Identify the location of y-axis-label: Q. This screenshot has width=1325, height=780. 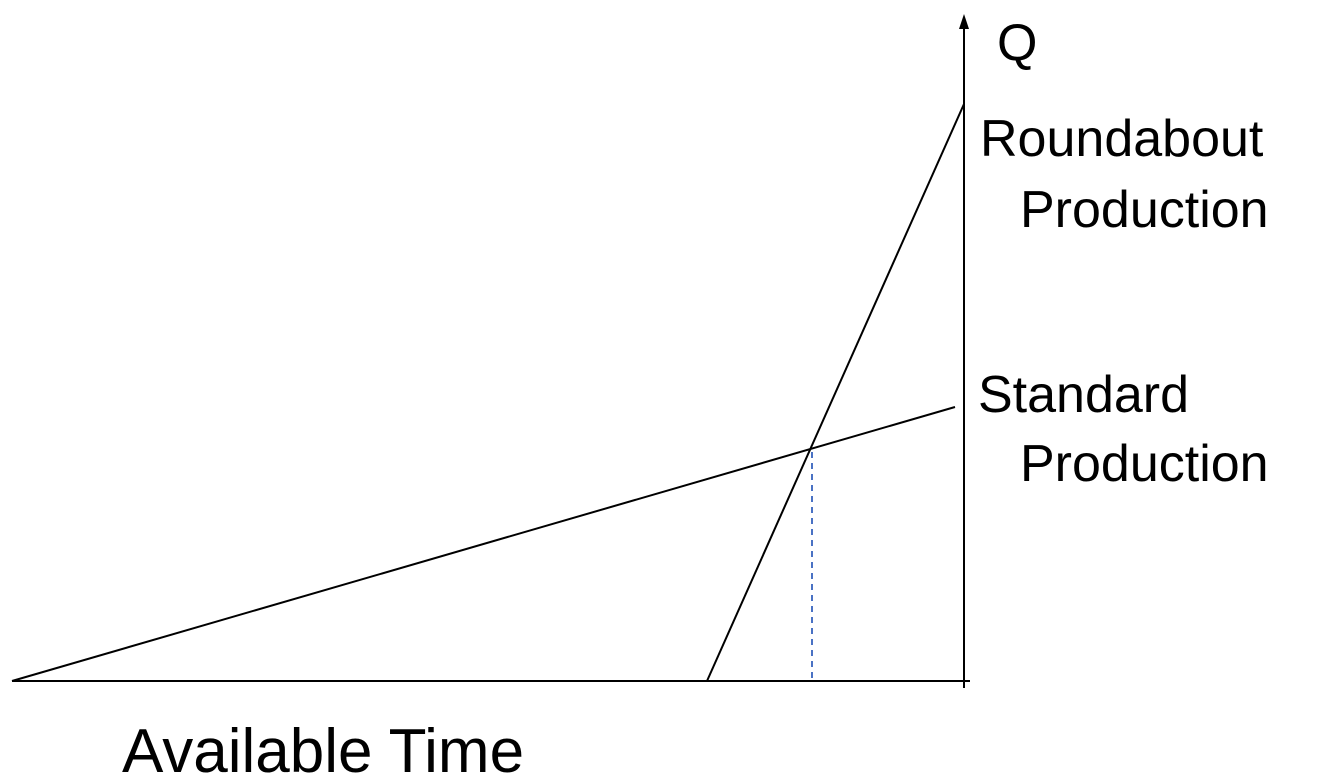
(1017, 43).